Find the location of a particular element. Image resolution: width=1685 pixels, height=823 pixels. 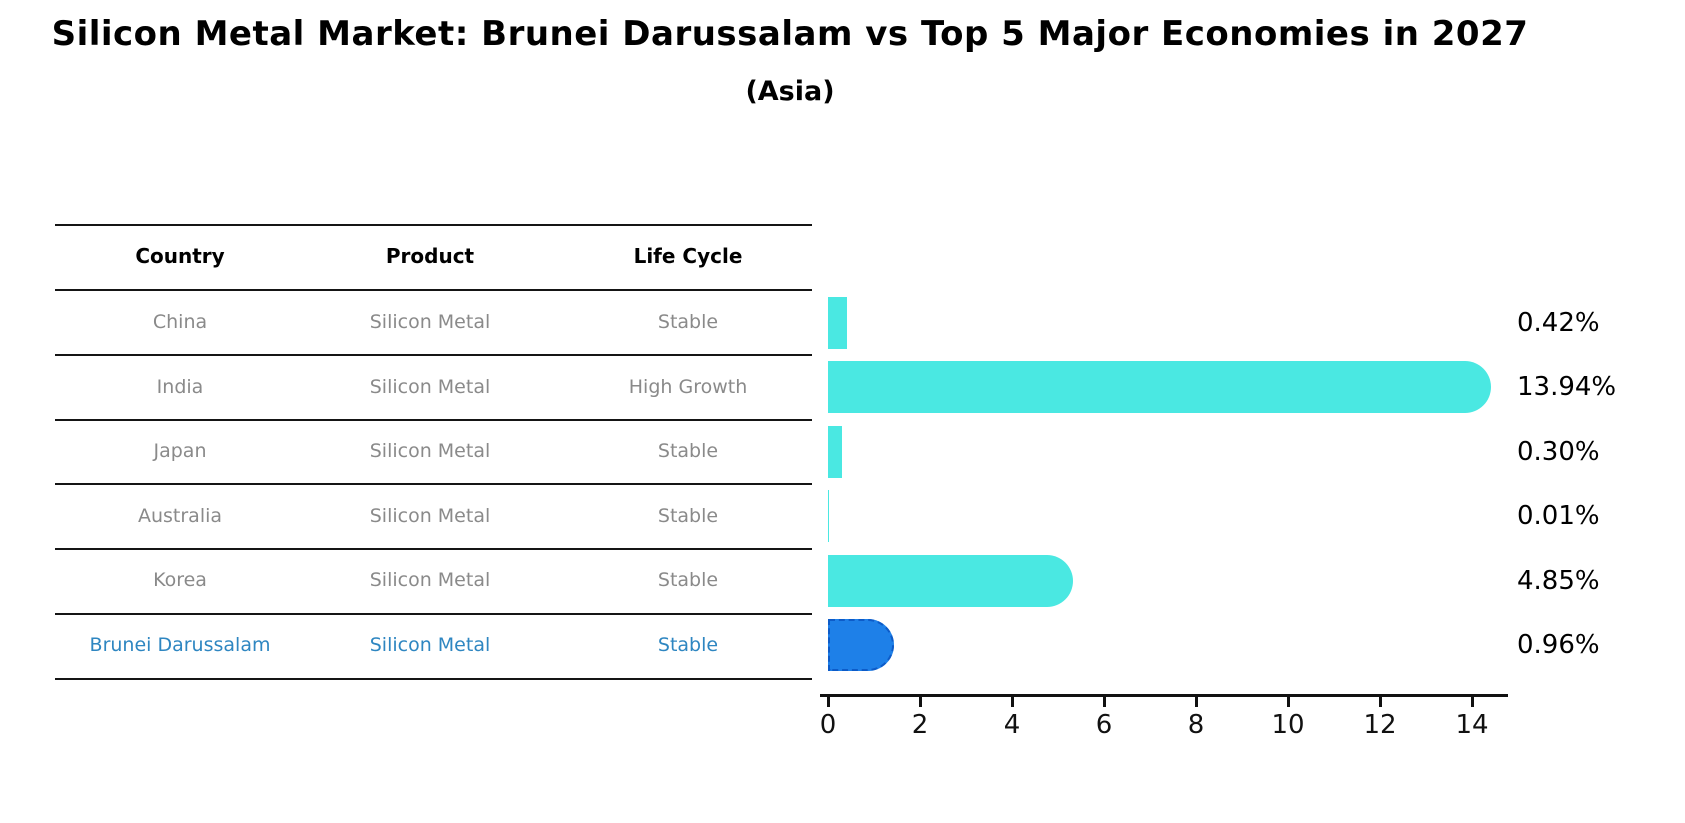

x-axis-tick-label: 8 is located at coordinates (1196, 725).